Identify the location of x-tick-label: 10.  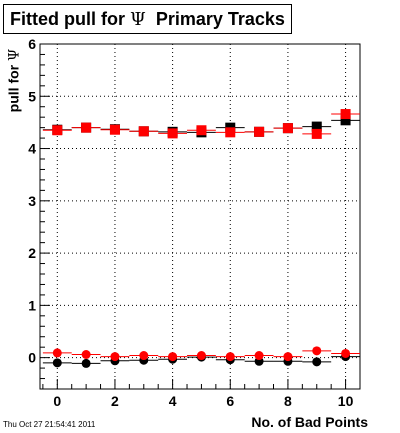
(346, 401).